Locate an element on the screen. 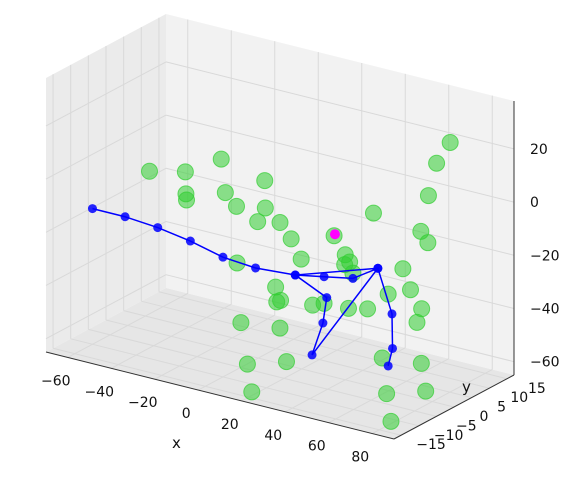 The image size is (565, 490). x-tick-label: 0 is located at coordinates (186, 414).